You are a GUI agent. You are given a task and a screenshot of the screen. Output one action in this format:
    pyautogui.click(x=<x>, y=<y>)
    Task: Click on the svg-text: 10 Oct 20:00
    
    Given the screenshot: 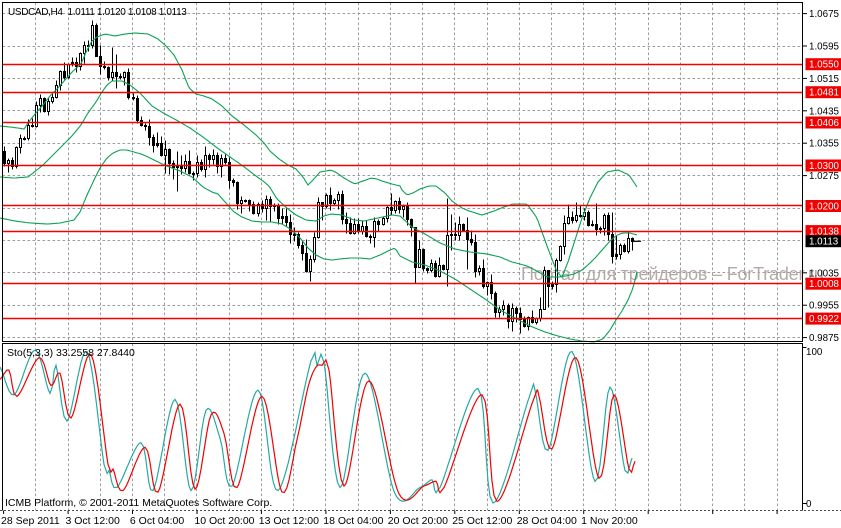 What is the action you would take?
    pyautogui.click(x=224, y=521)
    